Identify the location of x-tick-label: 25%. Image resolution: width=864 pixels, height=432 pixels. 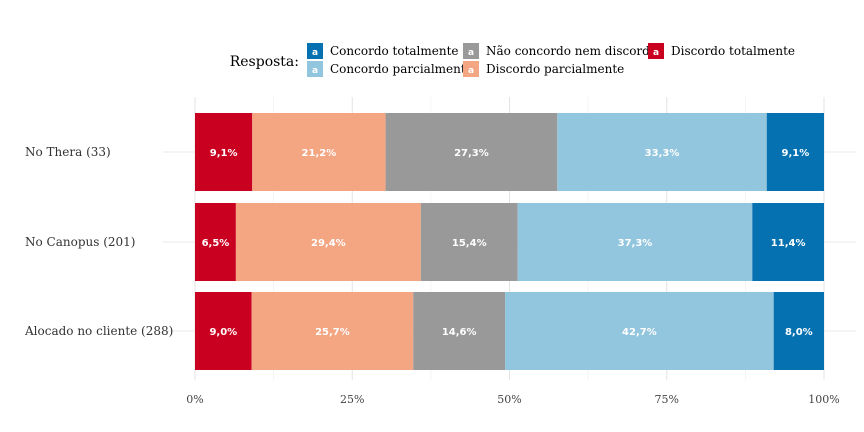
(352, 399).